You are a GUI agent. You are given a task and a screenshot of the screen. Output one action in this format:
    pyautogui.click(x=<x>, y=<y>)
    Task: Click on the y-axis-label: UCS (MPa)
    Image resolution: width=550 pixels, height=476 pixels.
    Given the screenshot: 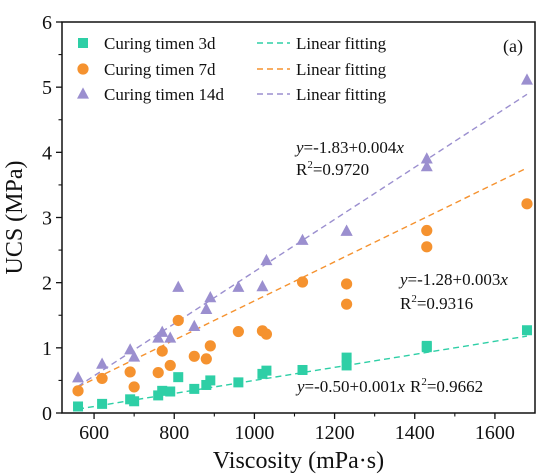 What is the action you would take?
    pyautogui.click(x=15, y=217)
    